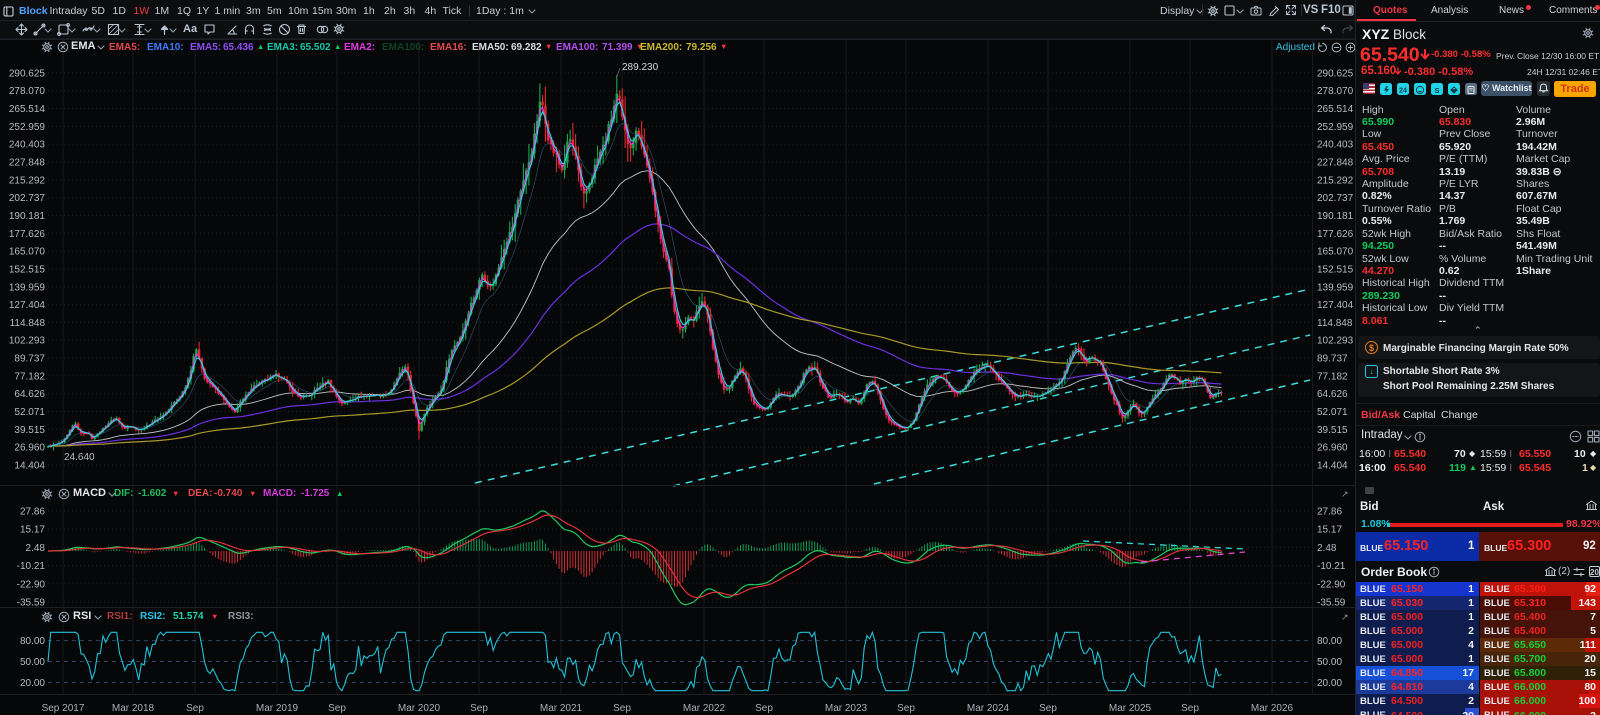  I want to click on svg-text: Mar 2021, so click(561, 708).